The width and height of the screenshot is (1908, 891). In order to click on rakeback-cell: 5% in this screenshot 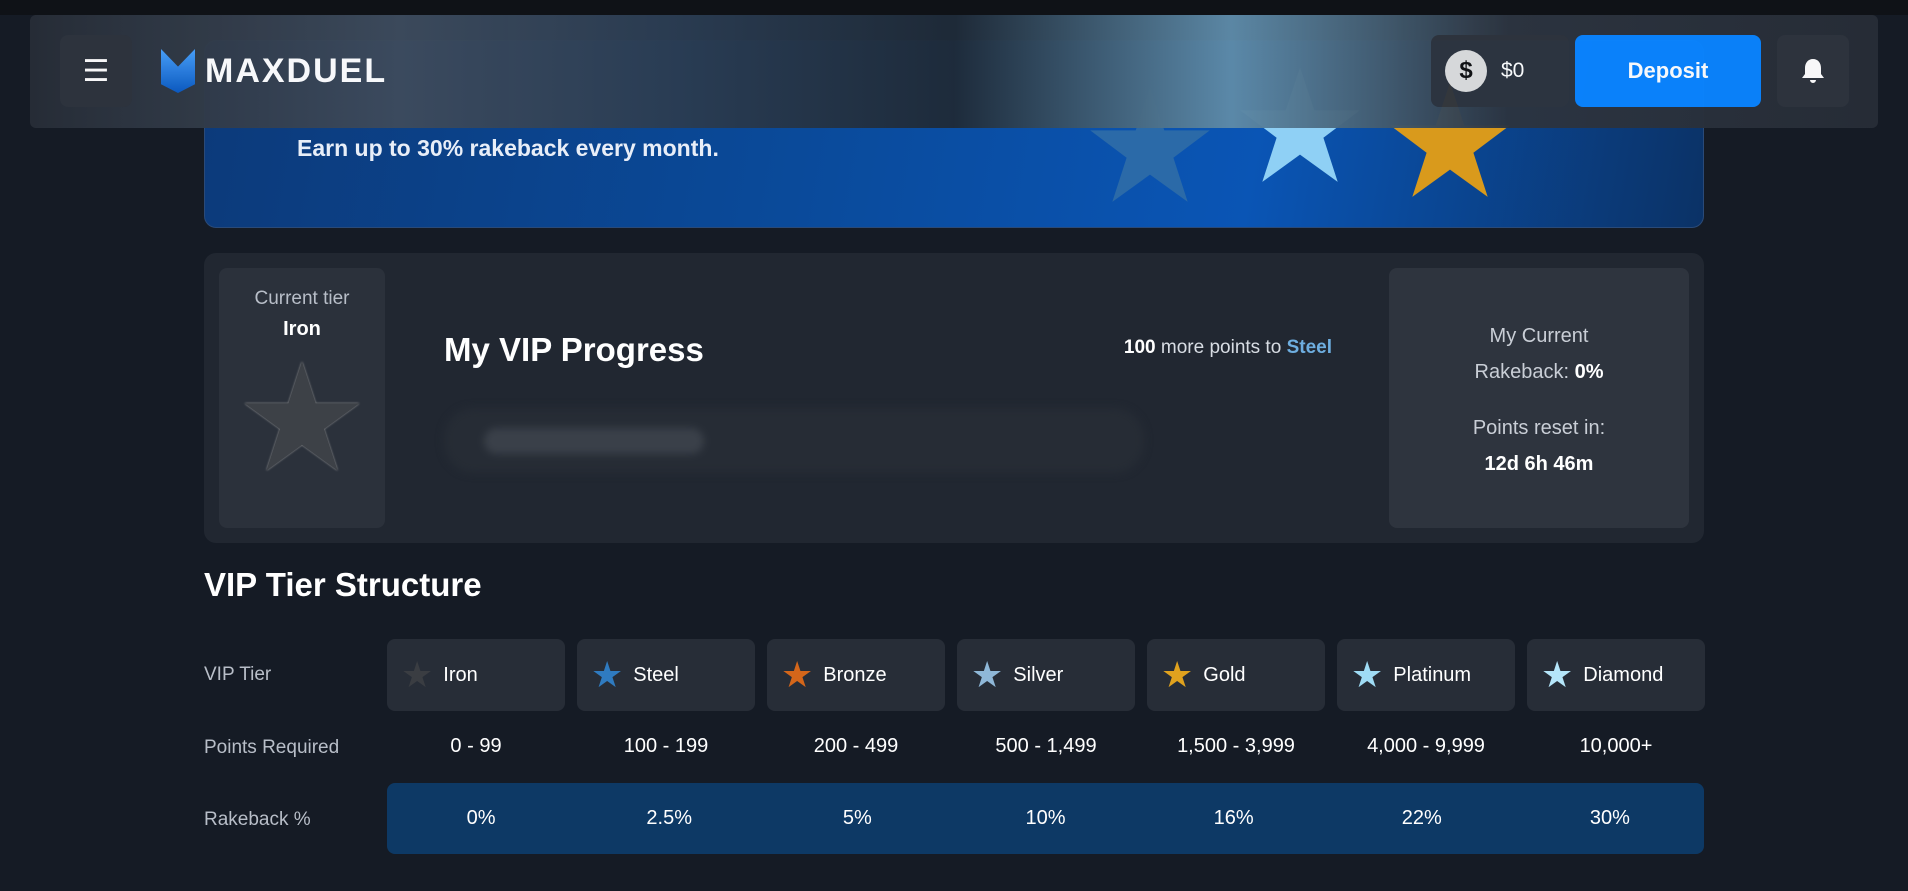, I will do `click(857, 818)`.